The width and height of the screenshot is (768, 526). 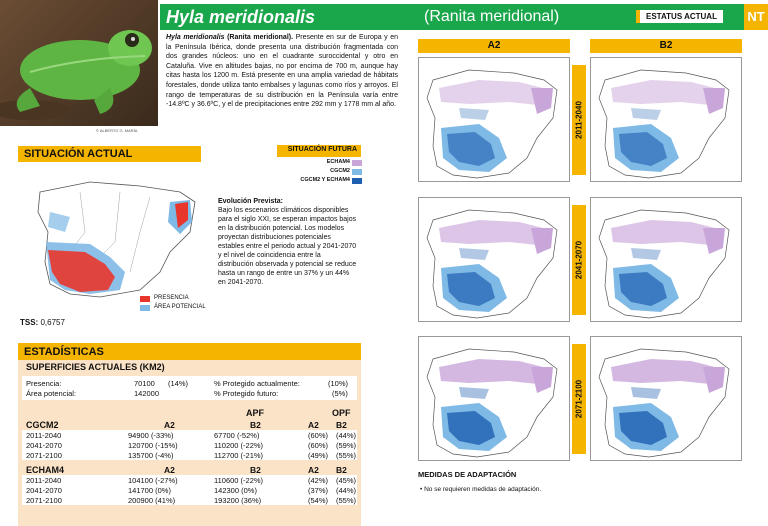 I want to click on cell-apf-b2: 193200 (36%), so click(x=238, y=500).